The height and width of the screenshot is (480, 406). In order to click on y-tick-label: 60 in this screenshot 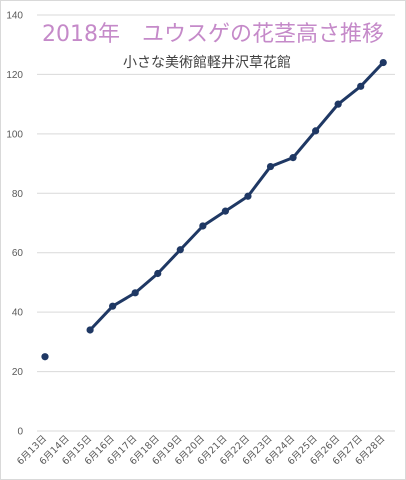, I will do `click(18, 253)`.